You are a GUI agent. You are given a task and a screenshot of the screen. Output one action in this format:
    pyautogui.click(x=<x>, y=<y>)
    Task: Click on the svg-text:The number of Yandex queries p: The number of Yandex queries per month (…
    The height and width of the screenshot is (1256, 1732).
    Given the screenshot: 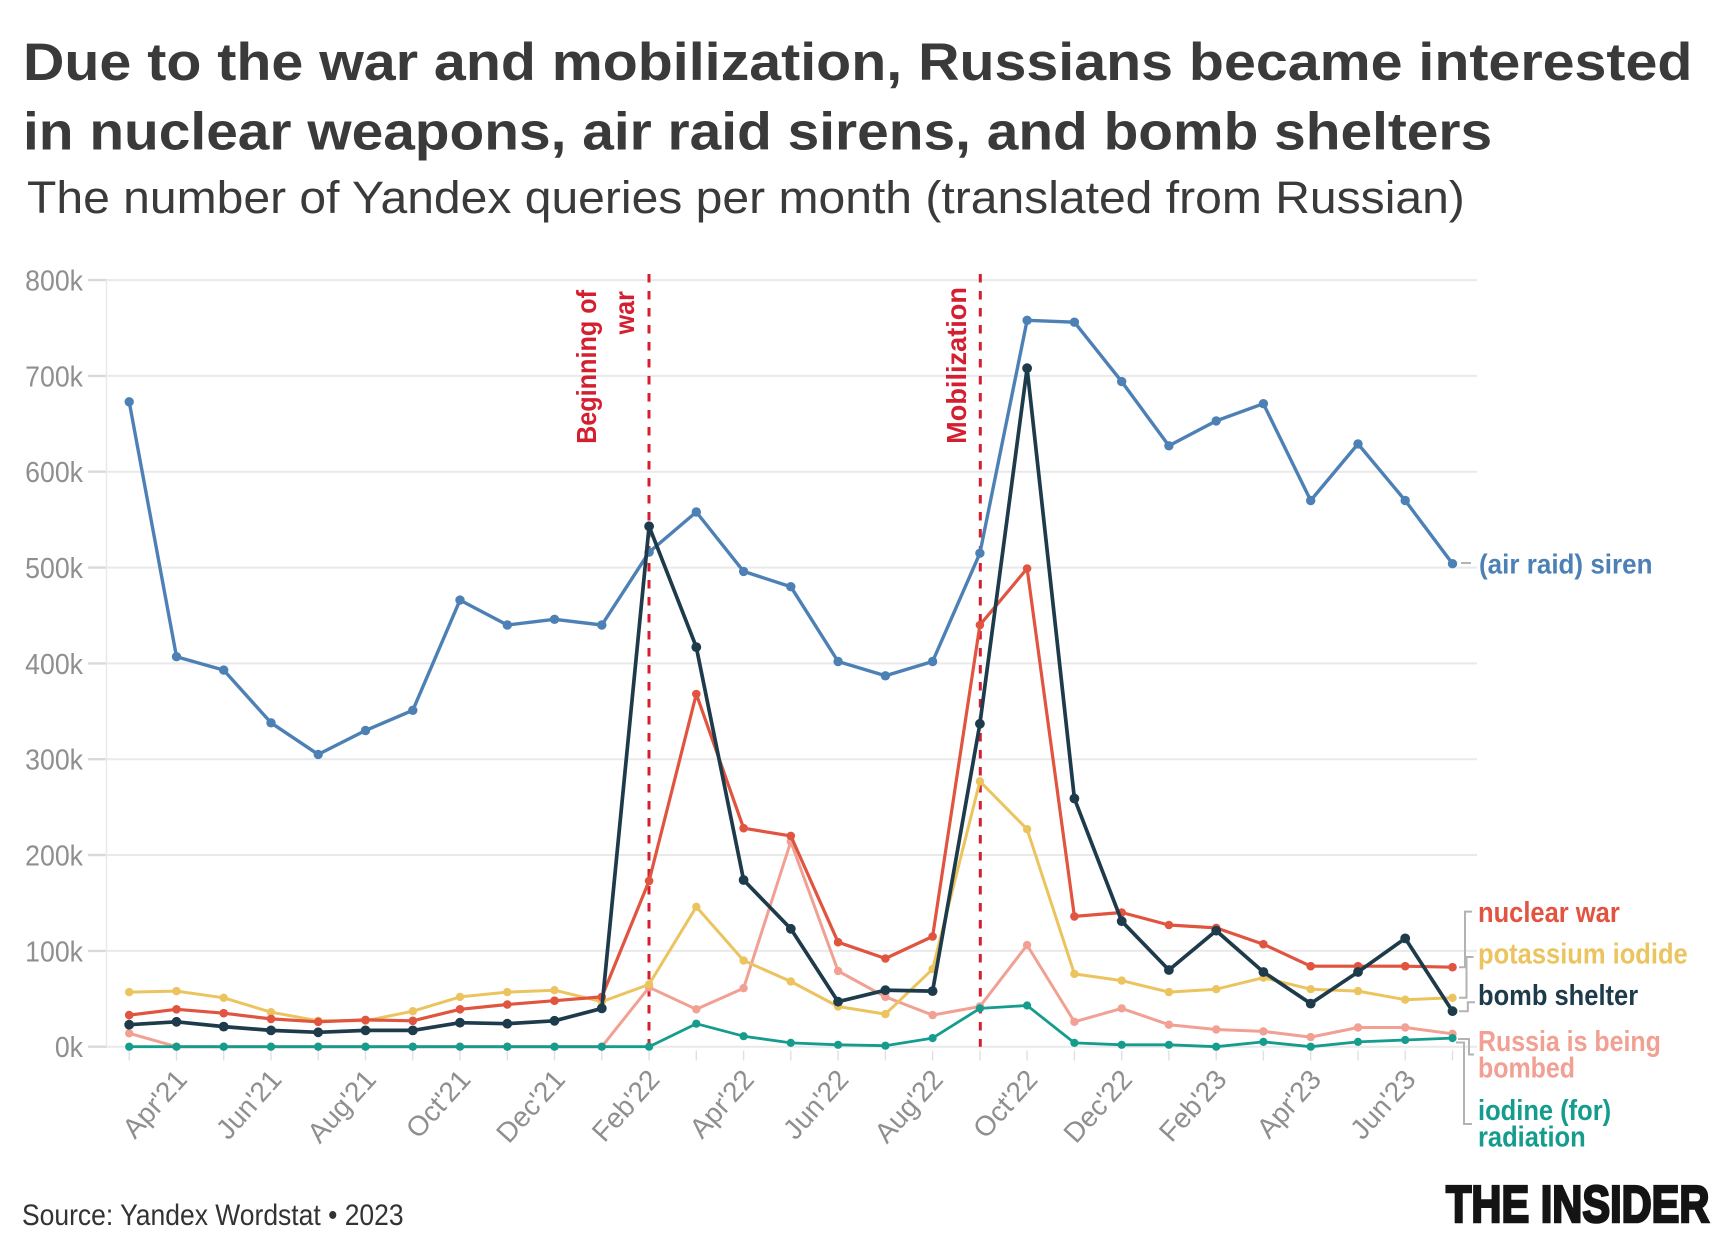 What is the action you would take?
    pyautogui.click(x=746, y=197)
    